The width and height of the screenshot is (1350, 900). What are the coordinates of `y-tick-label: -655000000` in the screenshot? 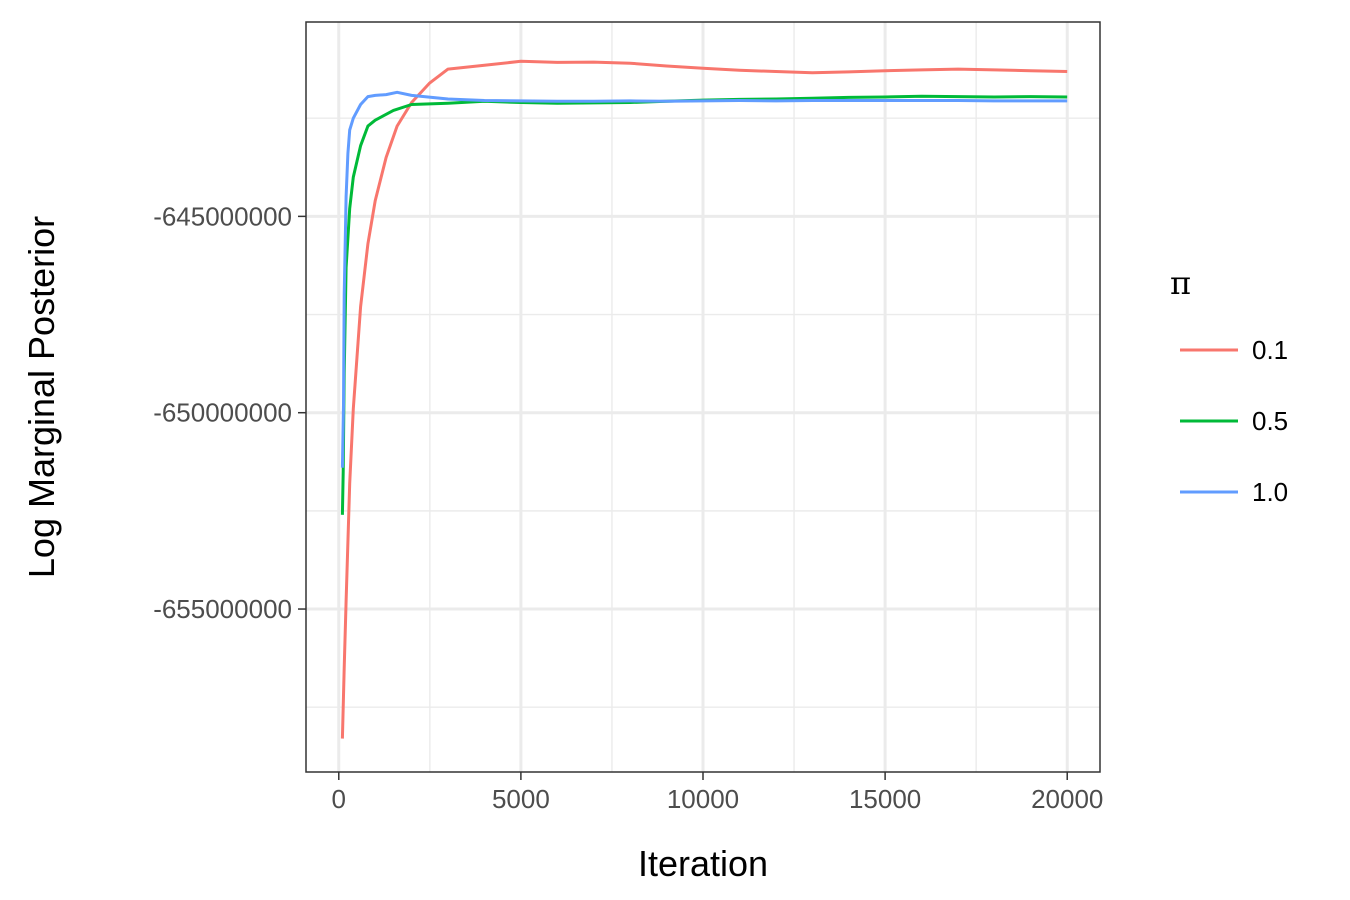 It's located at (222, 609).